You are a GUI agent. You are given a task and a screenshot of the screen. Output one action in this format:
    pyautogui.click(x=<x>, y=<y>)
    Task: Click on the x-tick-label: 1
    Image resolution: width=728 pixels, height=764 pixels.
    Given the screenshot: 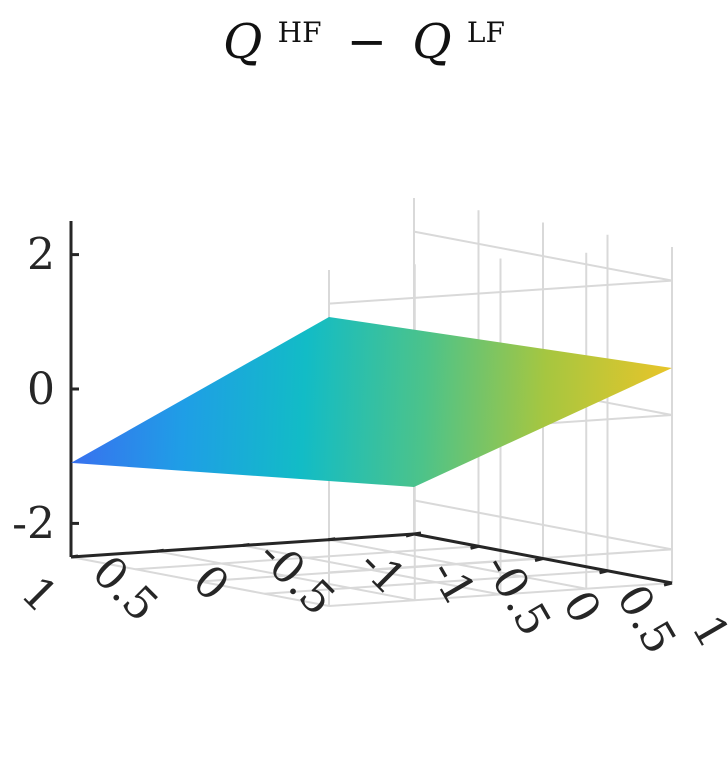 What is the action you would take?
    pyautogui.click(x=704, y=632)
    